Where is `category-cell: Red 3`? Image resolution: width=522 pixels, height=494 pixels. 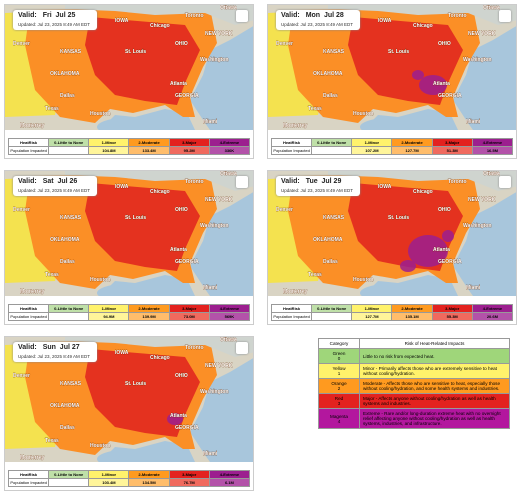
category-cell: Red 3 is located at coordinates (339, 401).